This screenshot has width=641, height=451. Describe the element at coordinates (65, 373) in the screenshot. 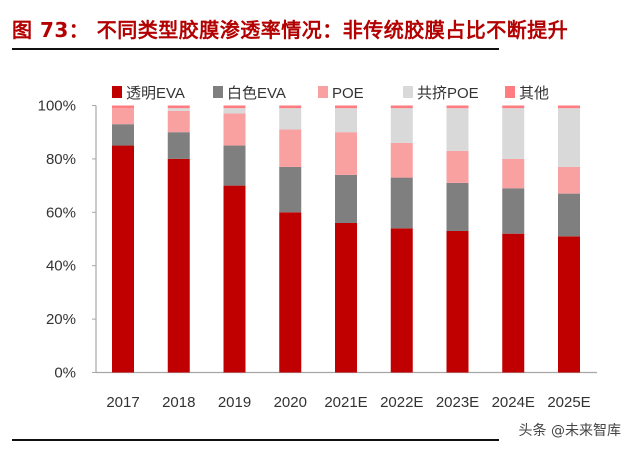

I see `y-tick-label: 0%` at that location.